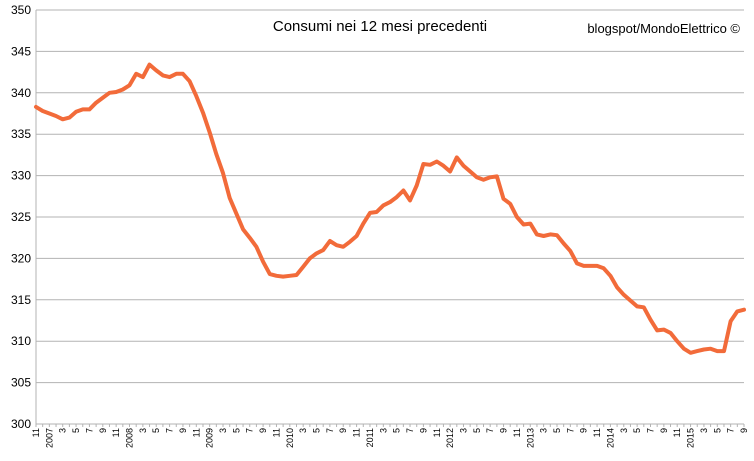 The height and width of the screenshot is (461, 754). I want to click on y-tick-label: 315, so click(21, 300).